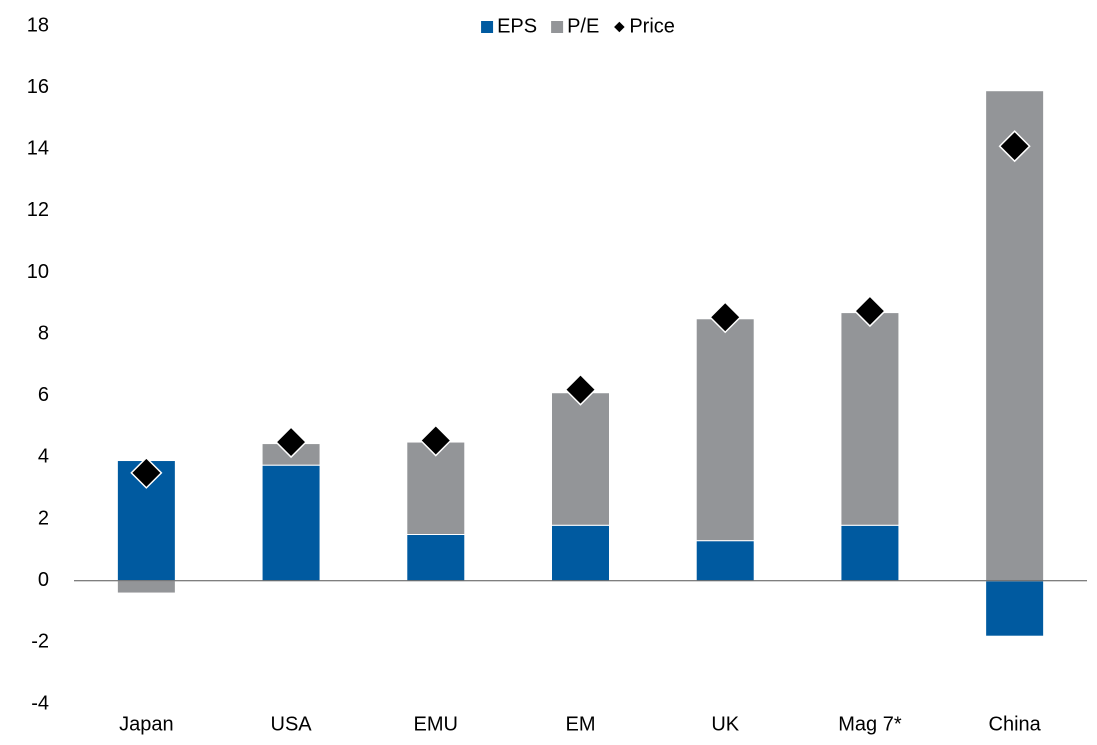 The height and width of the screenshot is (745, 1097). I want to click on y-tick-label: 18, so click(38, 25).